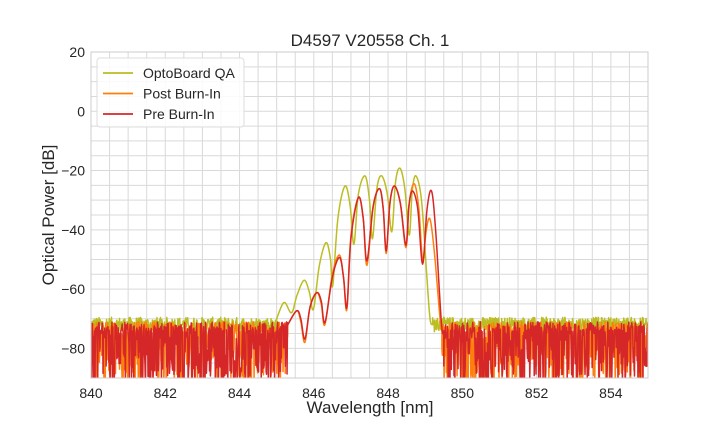 The image size is (720, 437). What do you see at coordinates (73, 171) in the screenshot?
I see `y-tick-label: −20` at bounding box center [73, 171].